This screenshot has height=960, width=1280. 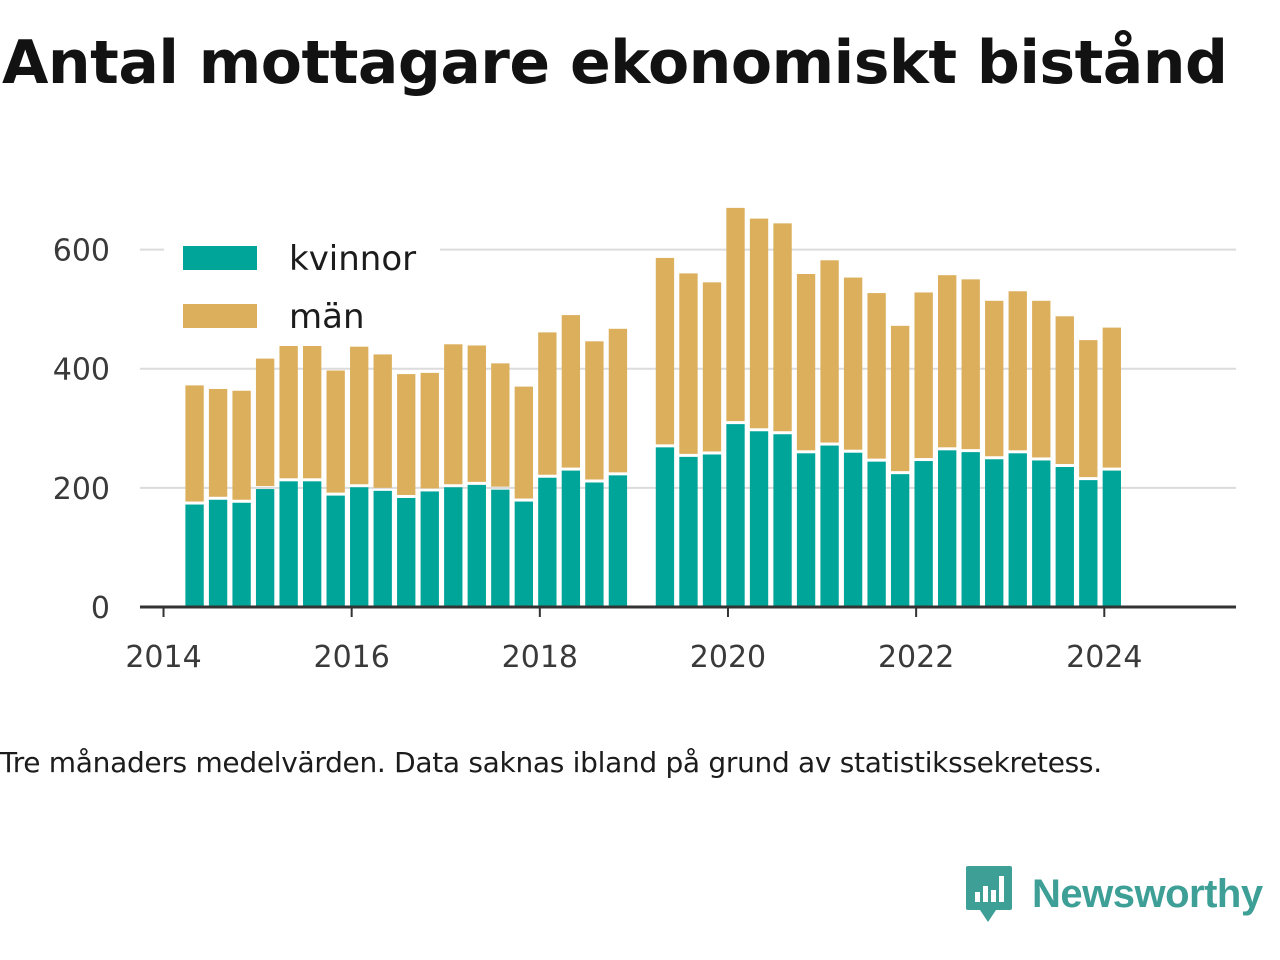 What do you see at coordinates (81, 251) in the screenshot?
I see `y-tick-label: 600` at bounding box center [81, 251].